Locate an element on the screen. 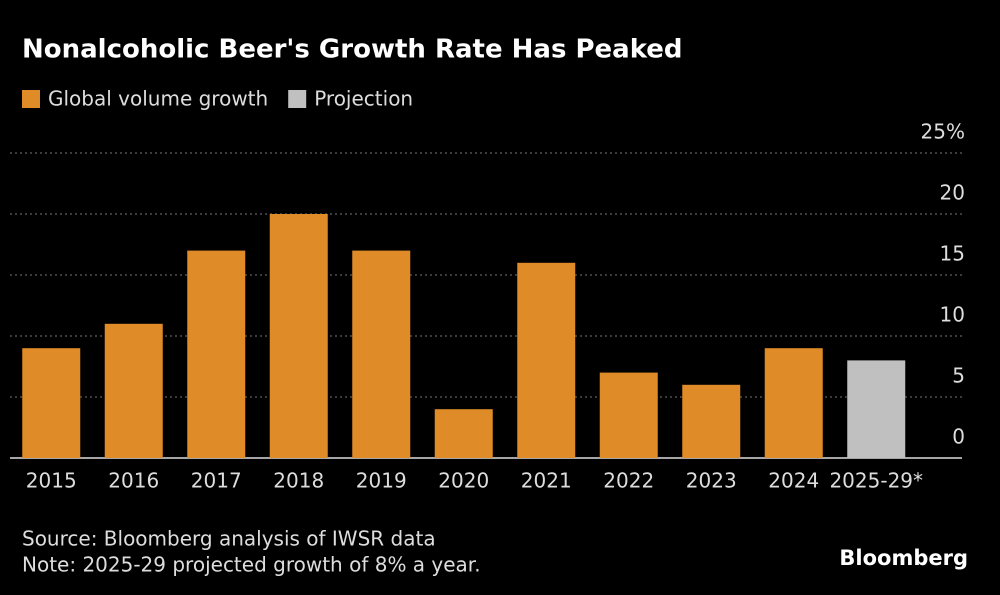  source-note: Source: Bloomberg analysis of IWSR data is located at coordinates (229, 539).